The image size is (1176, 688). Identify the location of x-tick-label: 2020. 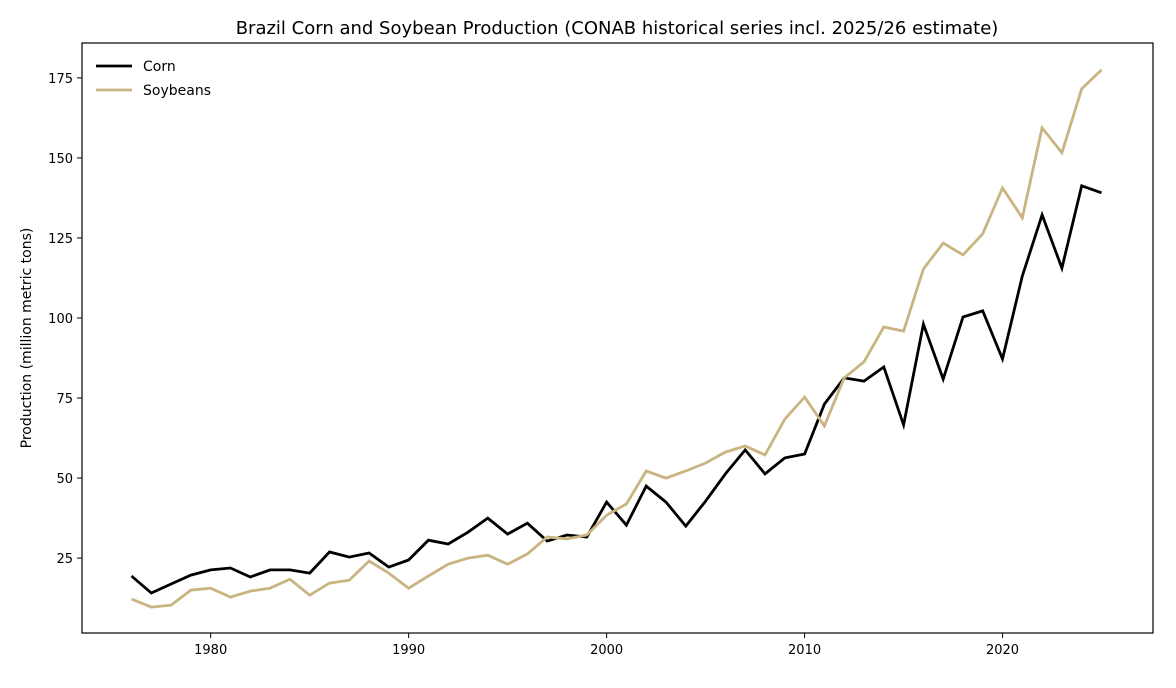
(1002, 650).